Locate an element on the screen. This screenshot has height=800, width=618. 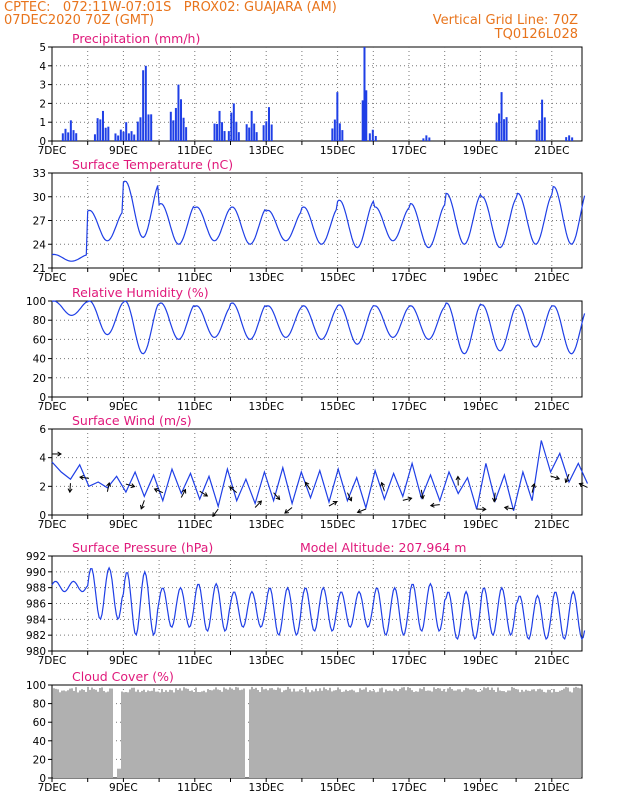
y-tick-label: 33 is located at coordinates (39, 174).